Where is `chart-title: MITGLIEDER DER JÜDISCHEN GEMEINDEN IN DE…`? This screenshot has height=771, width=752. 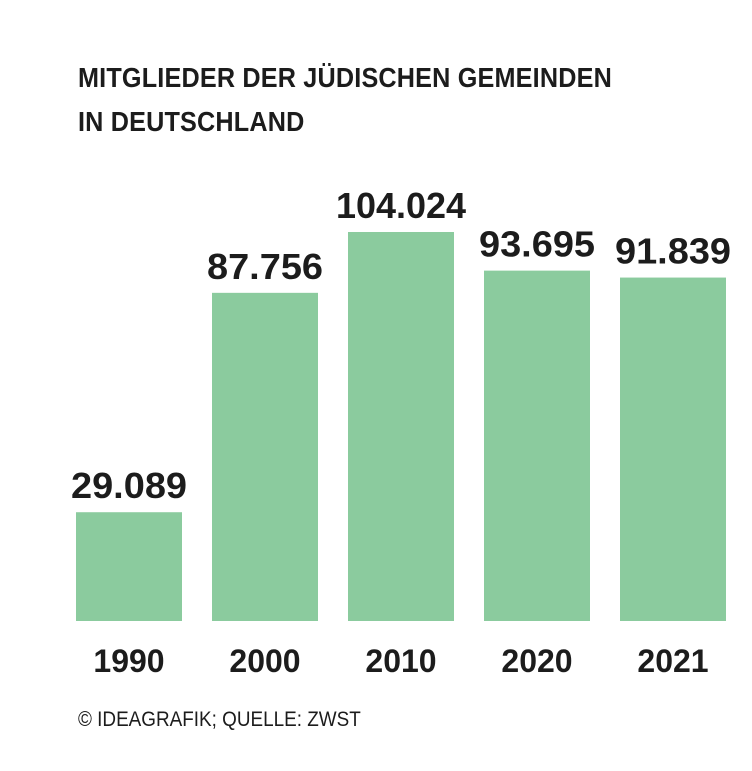 chart-title: MITGLIEDER DER JÜDISCHEN GEMEINDEN IN DE… is located at coordinates (375, 100).